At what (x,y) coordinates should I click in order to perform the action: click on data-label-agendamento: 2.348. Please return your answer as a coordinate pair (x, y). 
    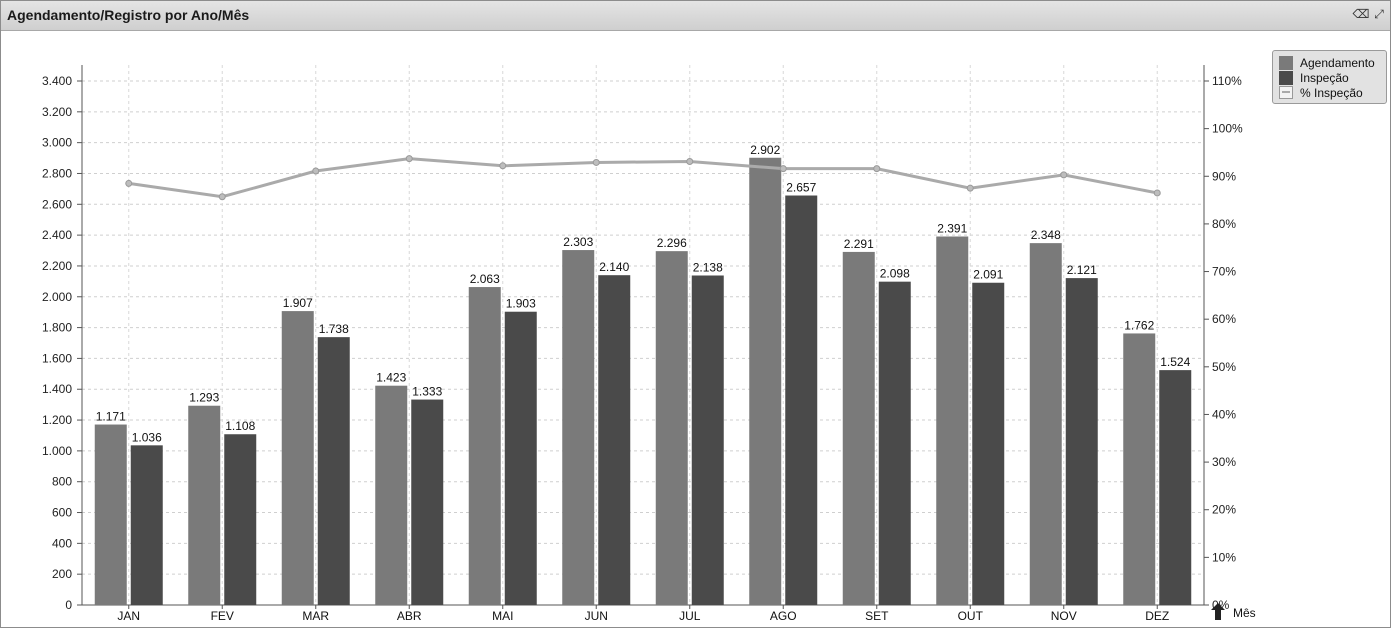
    Looking at the image, I should click on (1046, 235).